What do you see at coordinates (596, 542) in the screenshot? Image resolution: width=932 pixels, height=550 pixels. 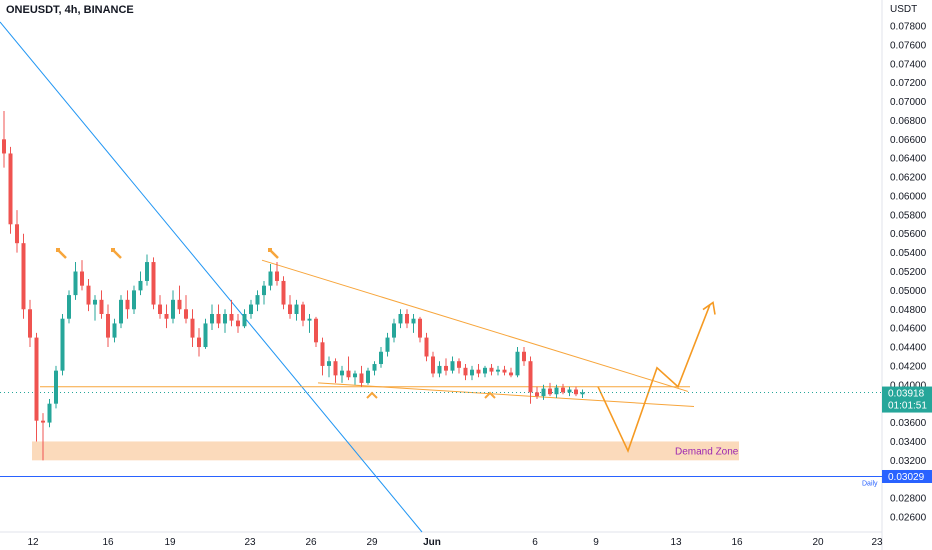 I see `date-tick-label: 9` at bounding box center [596, 542].